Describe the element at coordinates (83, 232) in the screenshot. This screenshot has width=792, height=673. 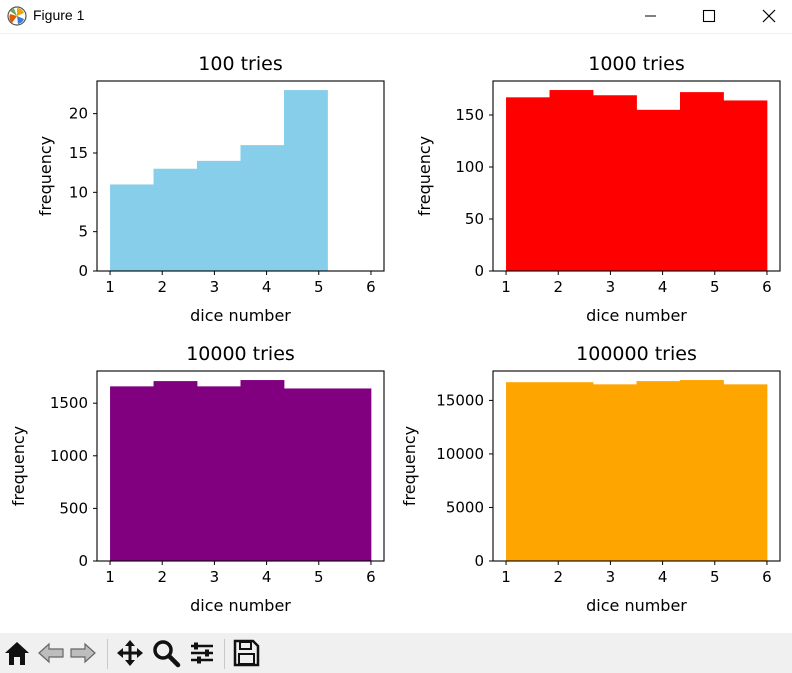
I see `y-tick-label: 5` at that location.